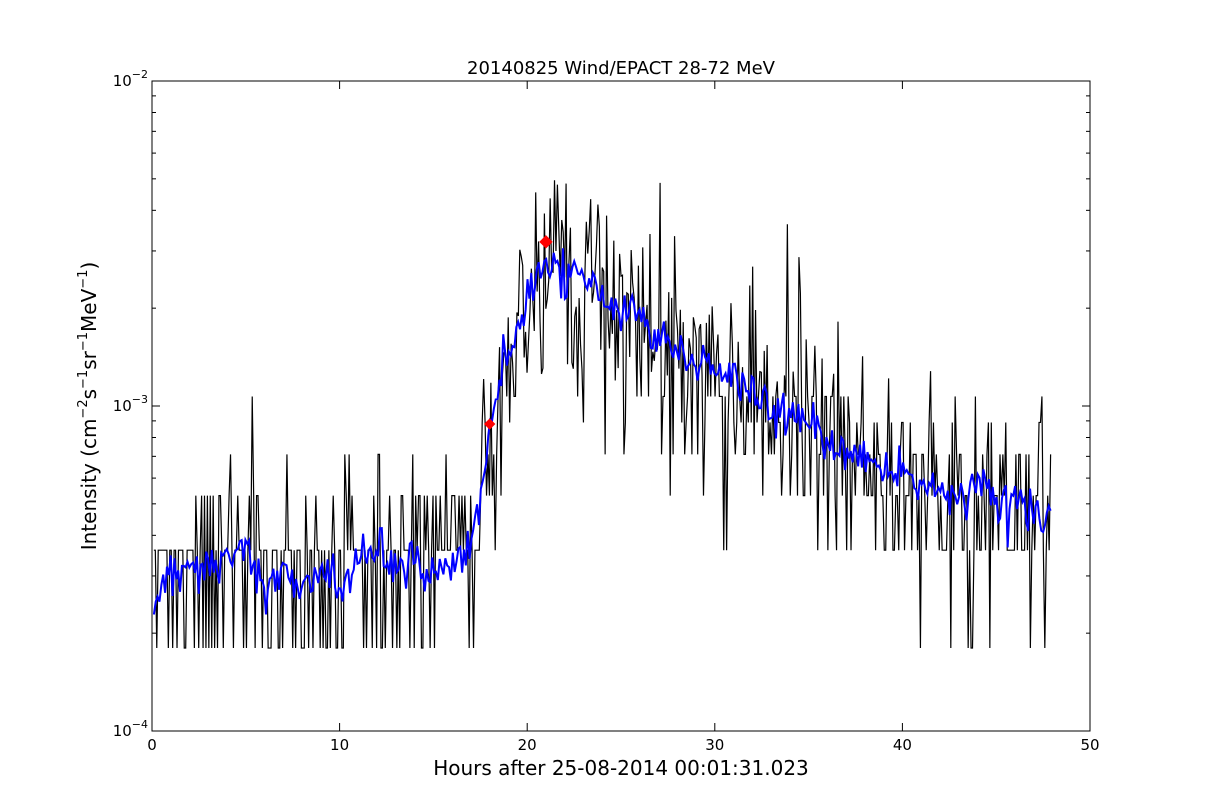  Describe the element at coordinates (527, 745) in the screenshot. I see `x-tick-label: 20` at that location.